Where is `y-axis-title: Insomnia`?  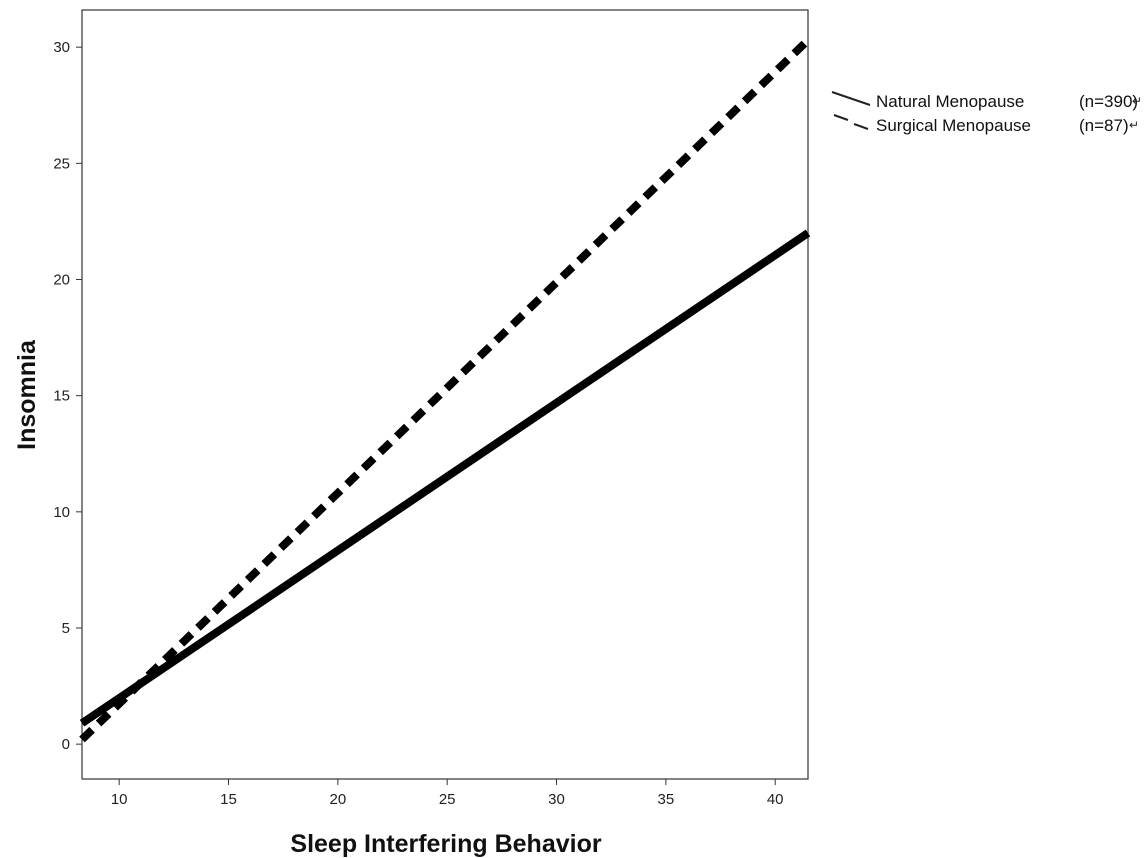 y-axis-title: Insomnia is located at coordinates (27, 394).